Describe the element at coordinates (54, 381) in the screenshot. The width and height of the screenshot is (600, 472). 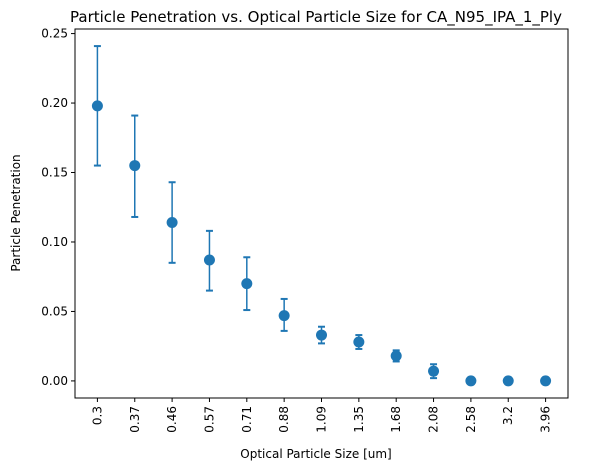
I see `y-tick-label: 0.00` at that location.